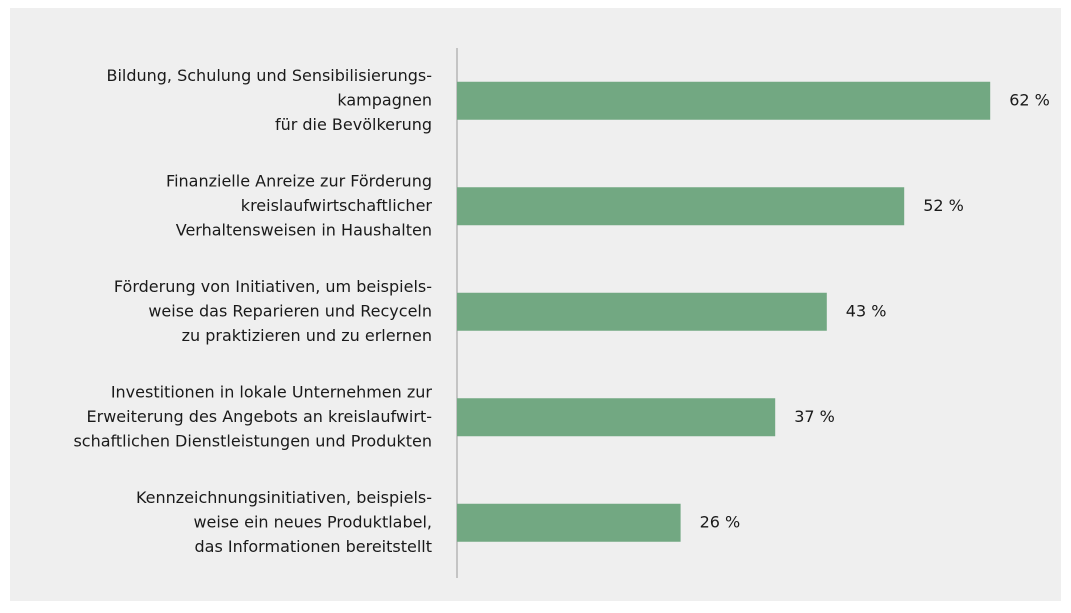 The image size is (1071, 613). Describe the element at coordinates (272, 391) in the screenshot. I see `category-label: Investitionen in lokale Unternehmen zur` at that location.